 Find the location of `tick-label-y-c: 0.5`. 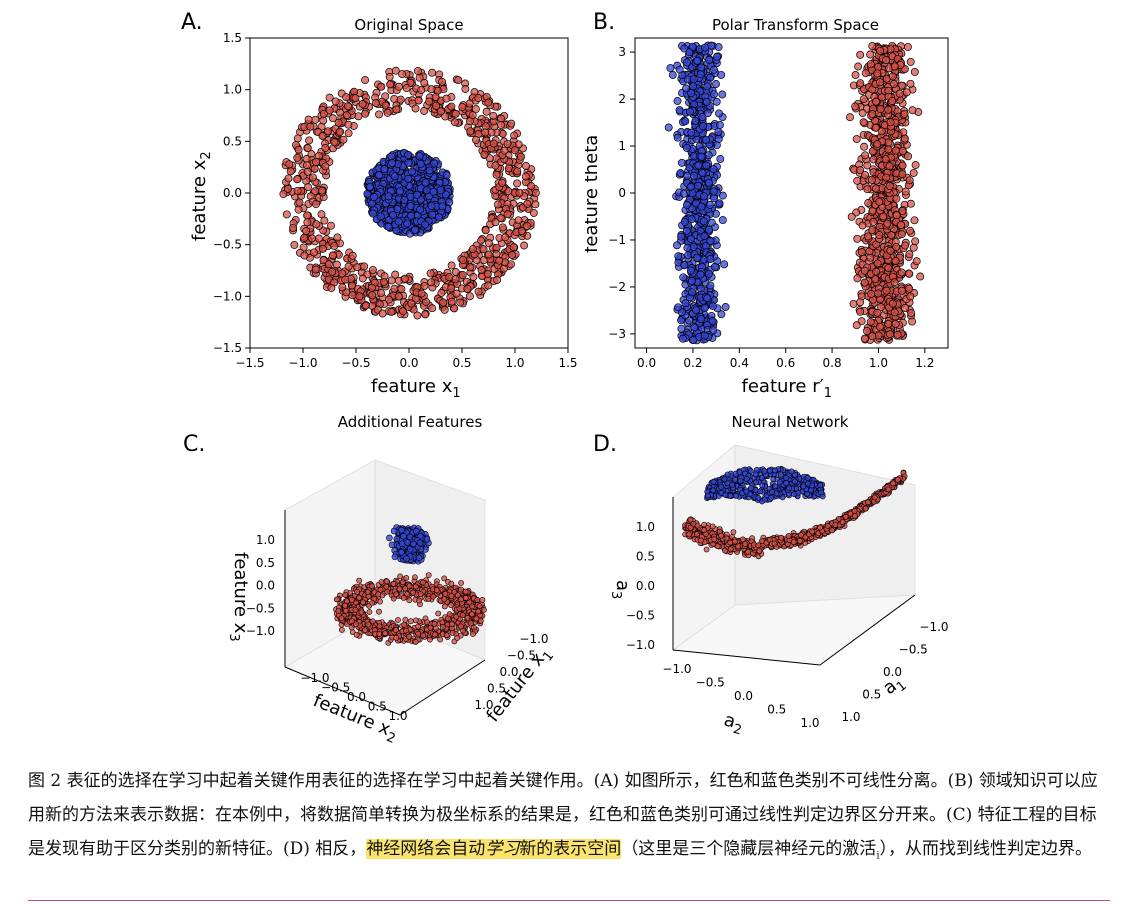

tick-label-y-c: 0.5 is located at coordinates (377, 707).